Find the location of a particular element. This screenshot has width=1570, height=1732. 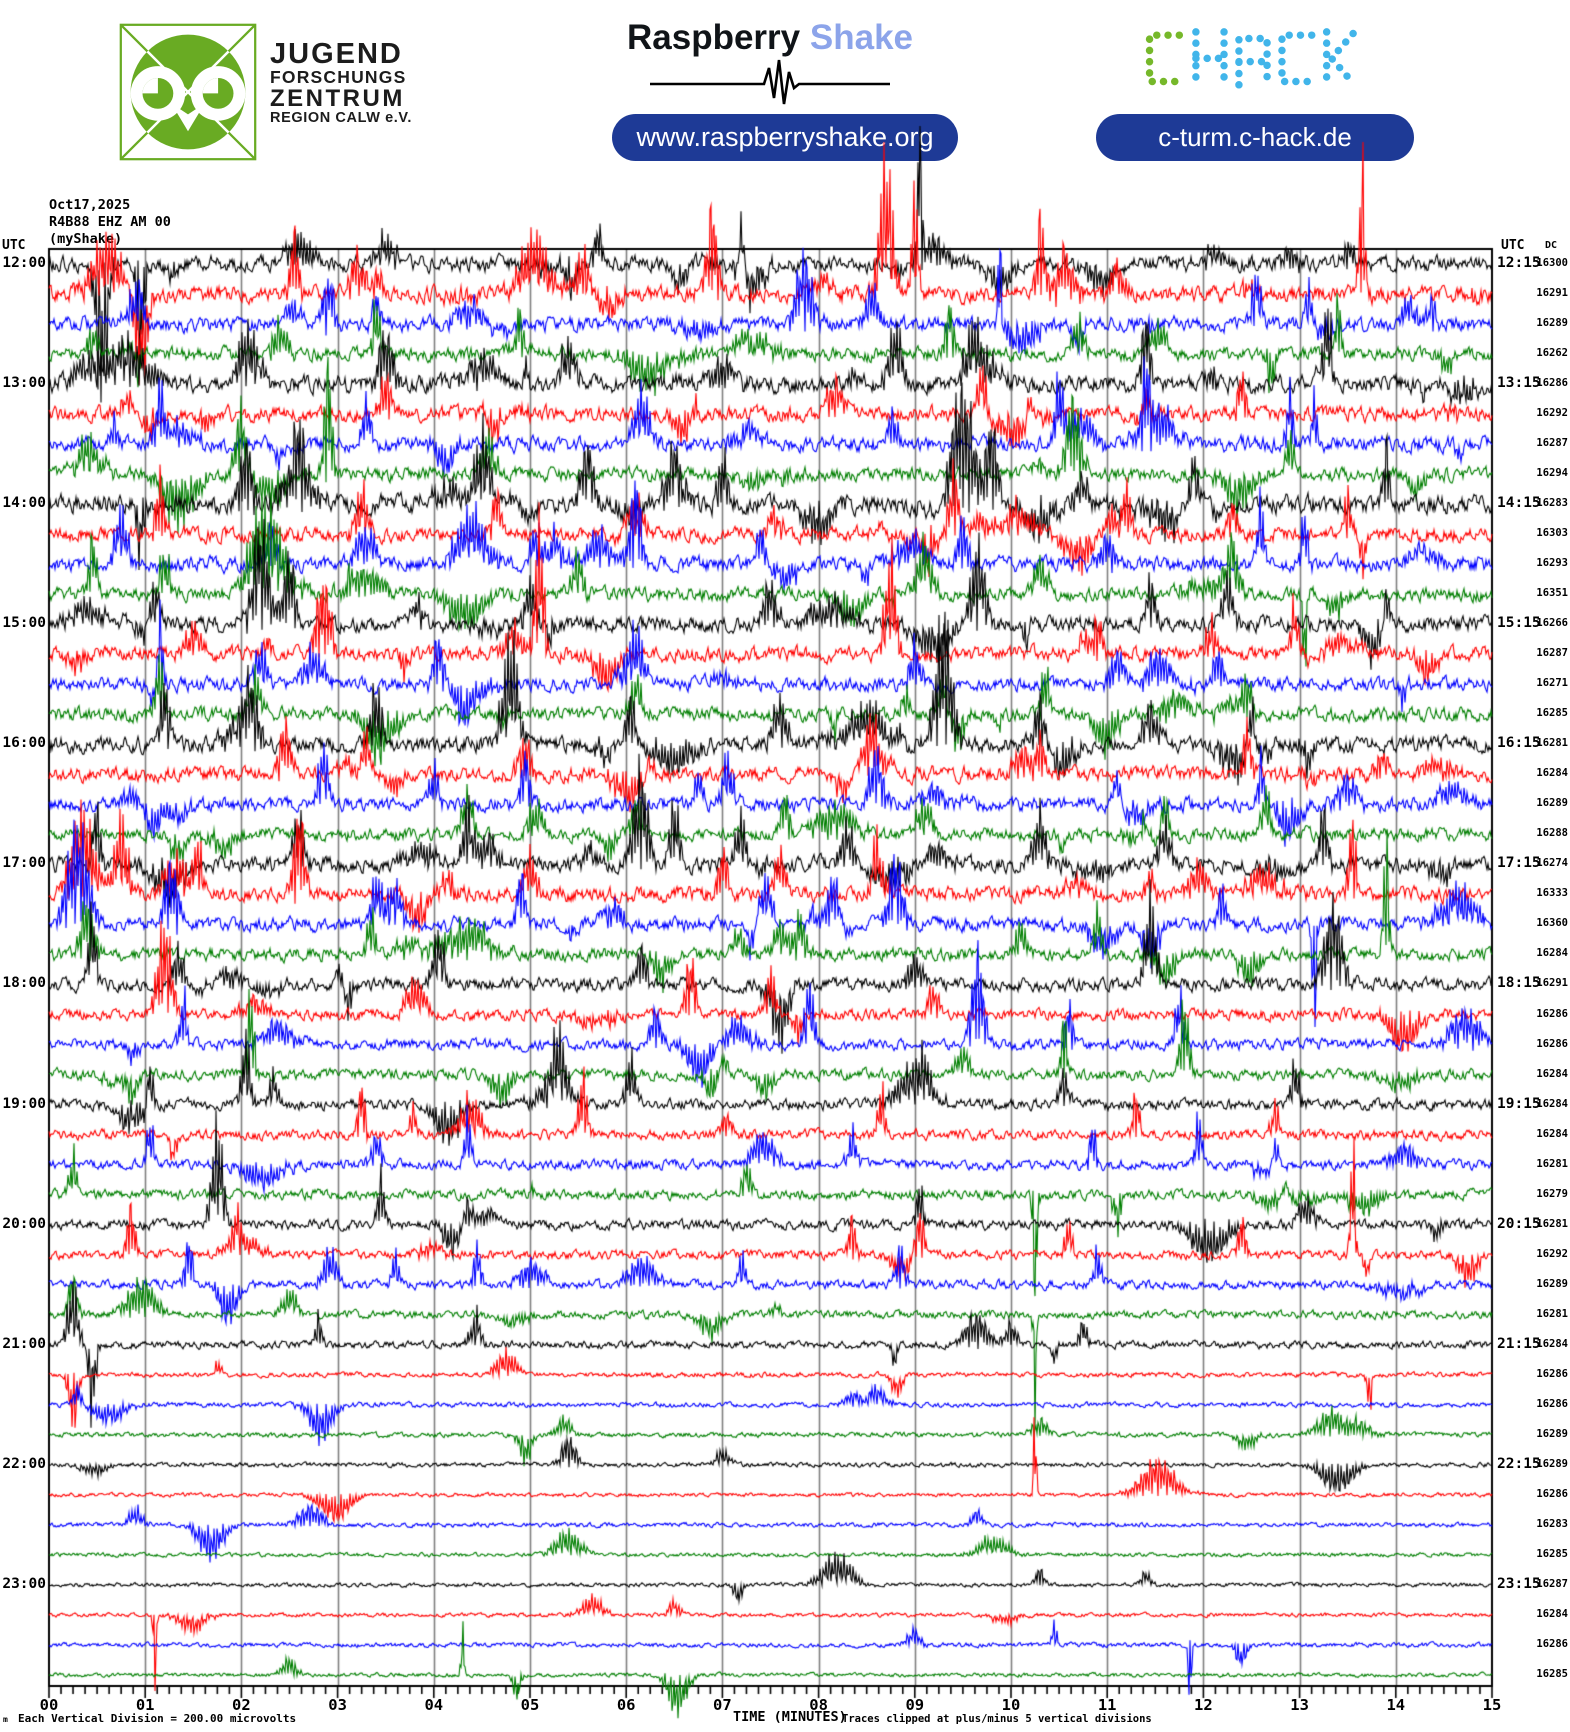

utc-left-label: 18:00 is located at coordinates (24, 983).